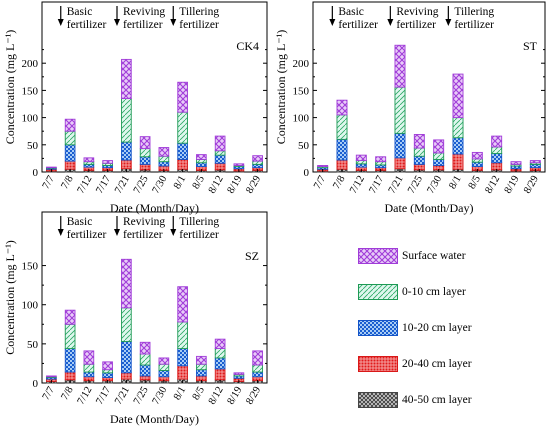  I want to click on legend-swatch-surface-water, so click(378, 256).